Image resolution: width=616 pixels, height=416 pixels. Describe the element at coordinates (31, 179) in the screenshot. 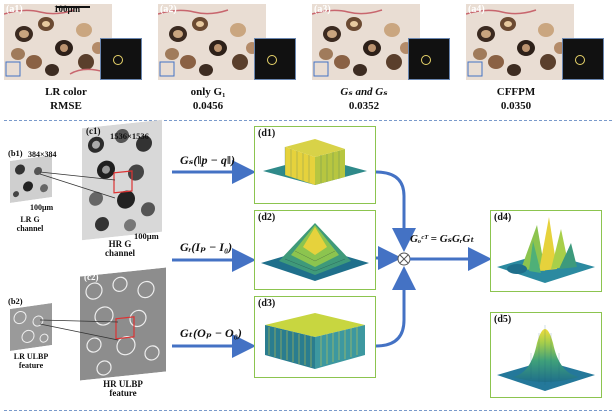

I see `lr-g-channel-image` at that location.